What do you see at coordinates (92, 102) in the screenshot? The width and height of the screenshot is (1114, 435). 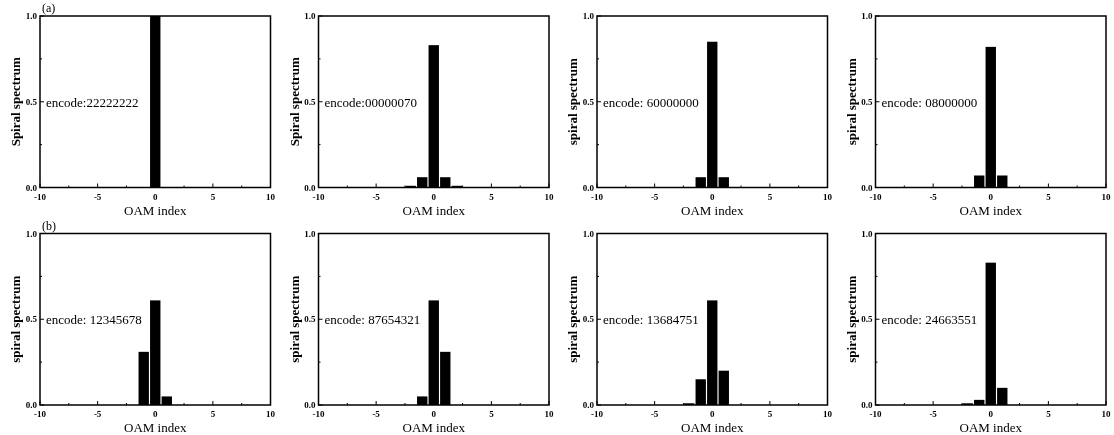 I see `annotation: encode:22222222` at bounding box center [92, 102].